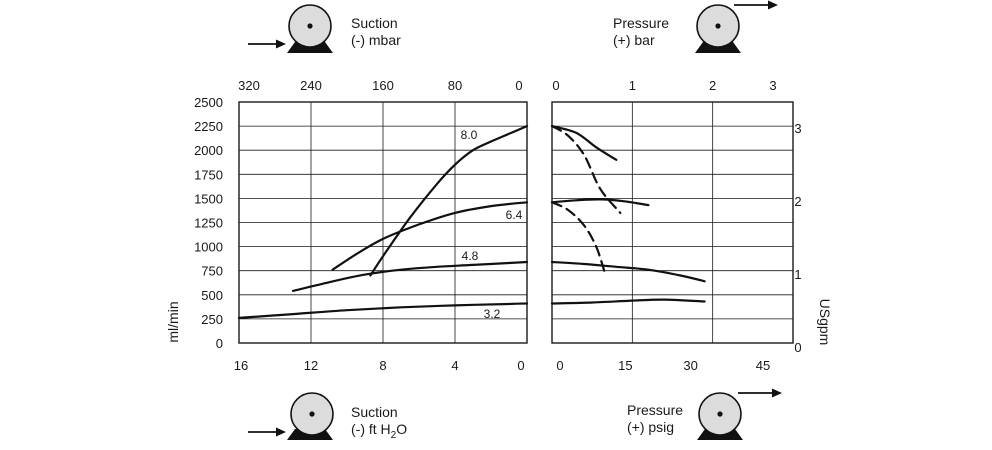  Describe the element at coordinates (650, 427) in the screenshot. I see `pressure-bottom-unit: (+) psig` at that location.